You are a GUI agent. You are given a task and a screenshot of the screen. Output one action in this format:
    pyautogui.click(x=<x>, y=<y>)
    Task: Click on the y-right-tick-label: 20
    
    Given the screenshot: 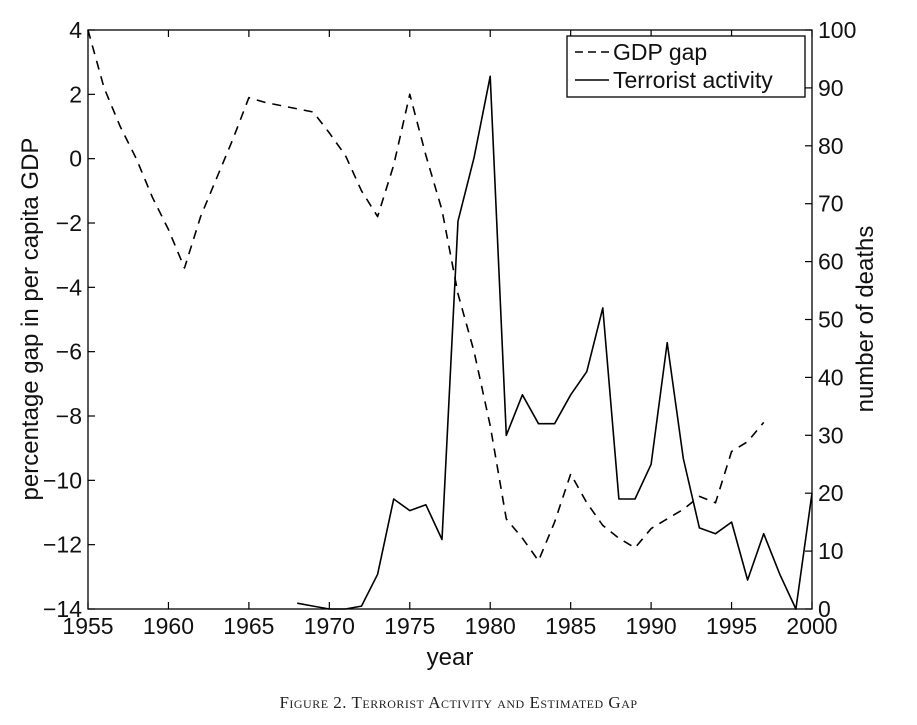 What is the action you would take?
    pyautogui.click(x=831, y=493)
    